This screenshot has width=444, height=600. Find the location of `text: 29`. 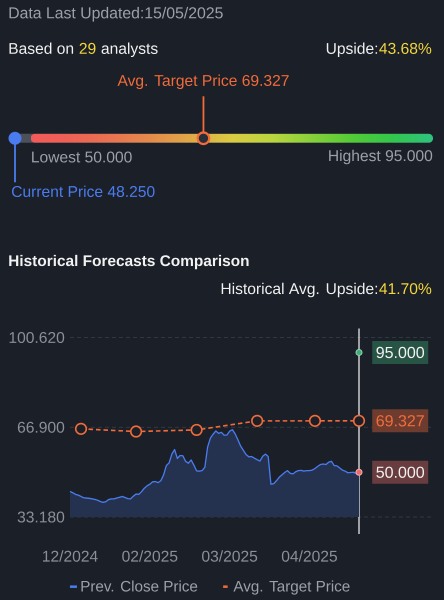

text: 29 is located at coordinates (88, 48).